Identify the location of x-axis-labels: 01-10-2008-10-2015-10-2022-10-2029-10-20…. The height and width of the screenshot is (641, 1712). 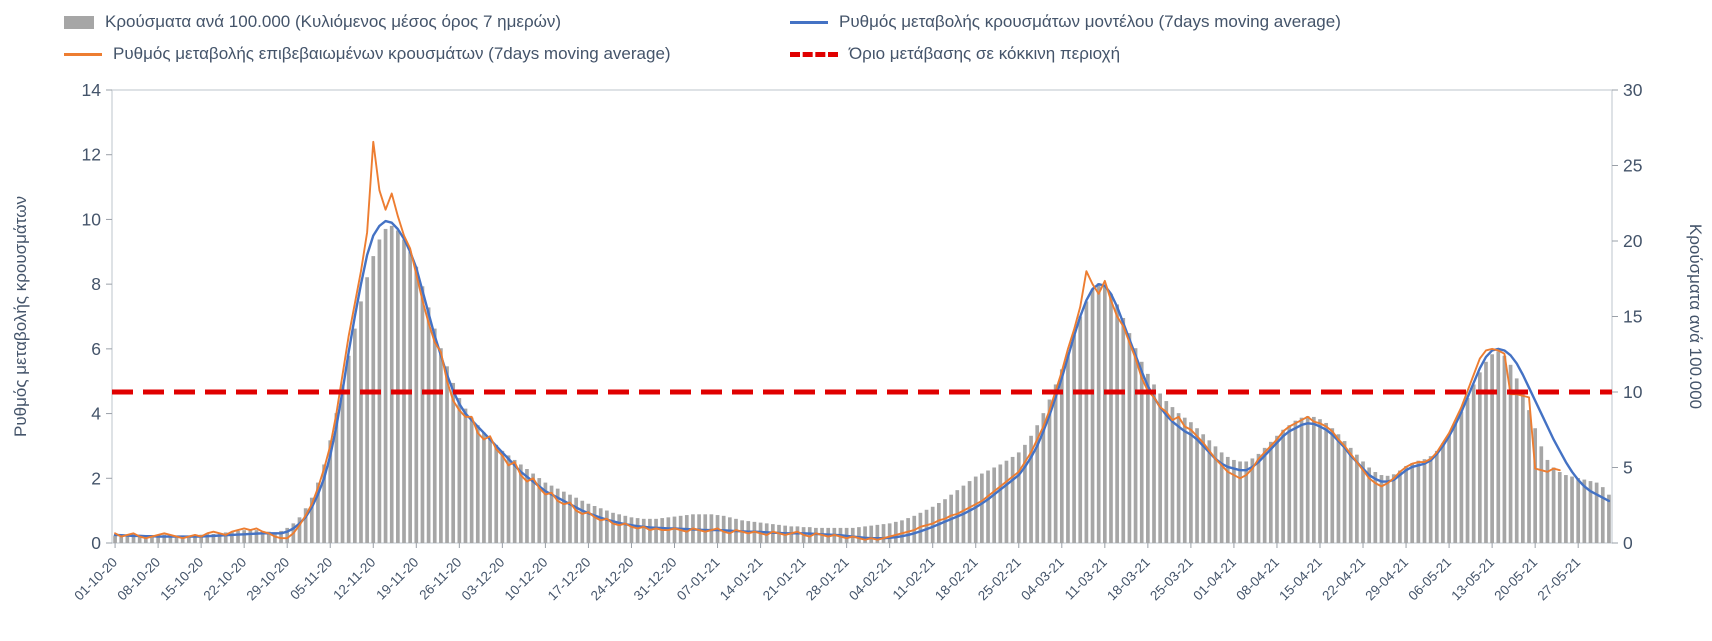
(827, 573).